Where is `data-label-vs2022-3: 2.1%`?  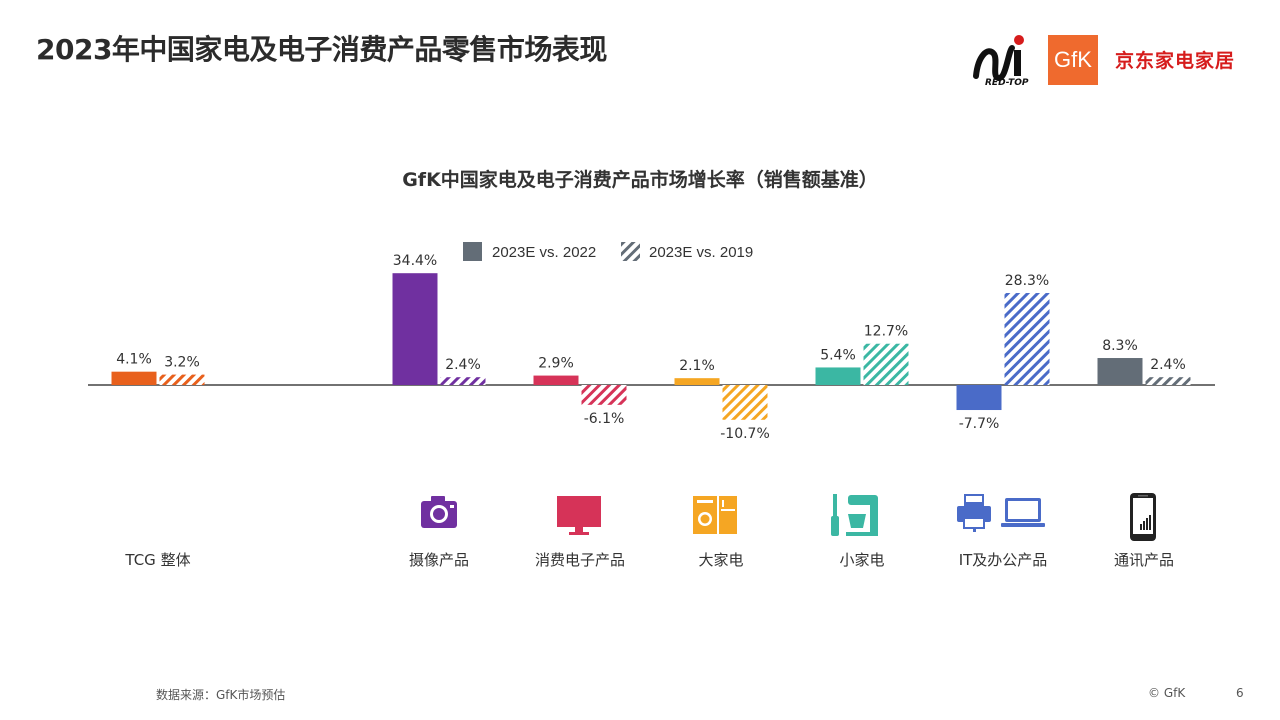 data-label-vs2022-3: 2.1% is located at coordinates (697, 366).